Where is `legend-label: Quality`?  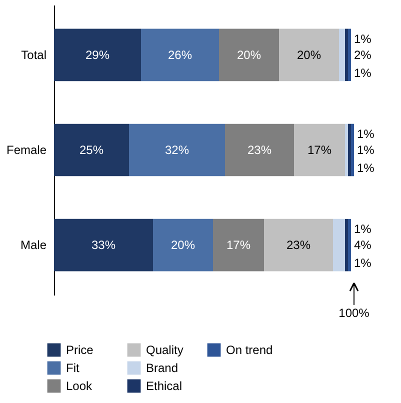 legend-label: Quality is located at coordinates (165, 350).